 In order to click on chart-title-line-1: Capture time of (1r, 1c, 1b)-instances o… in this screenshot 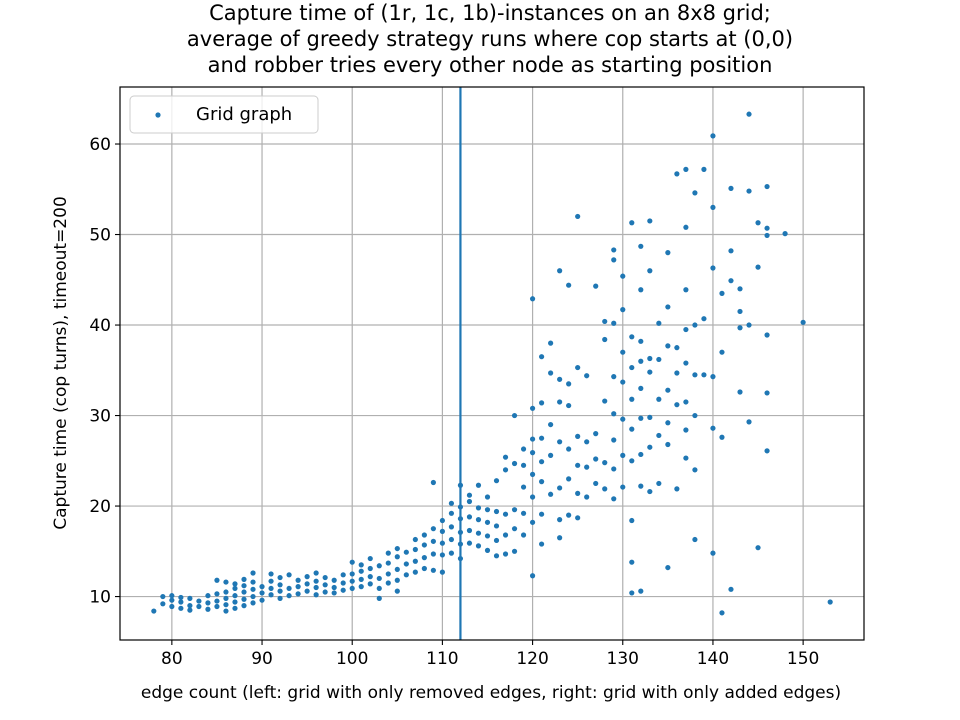, I will do `click(490, 13)`.